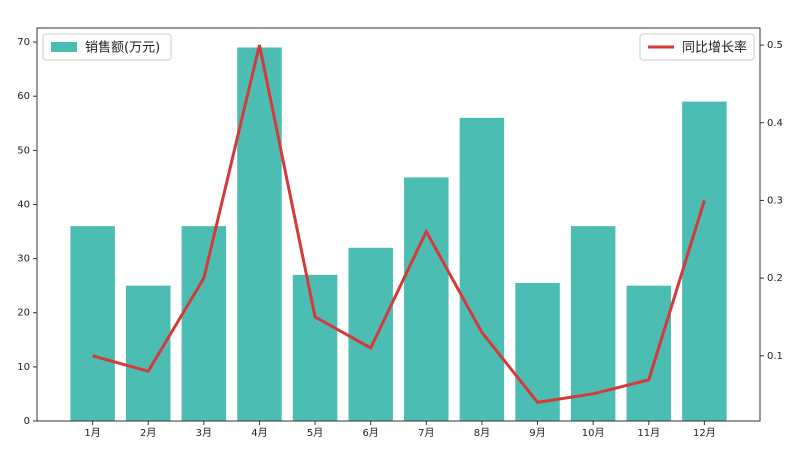 Image resolution: width=800 pixels, height=454 pixels. Describe the element at coordinates (593, 433) in the screenshot. I see `x-tick-label: 10月` at that location.